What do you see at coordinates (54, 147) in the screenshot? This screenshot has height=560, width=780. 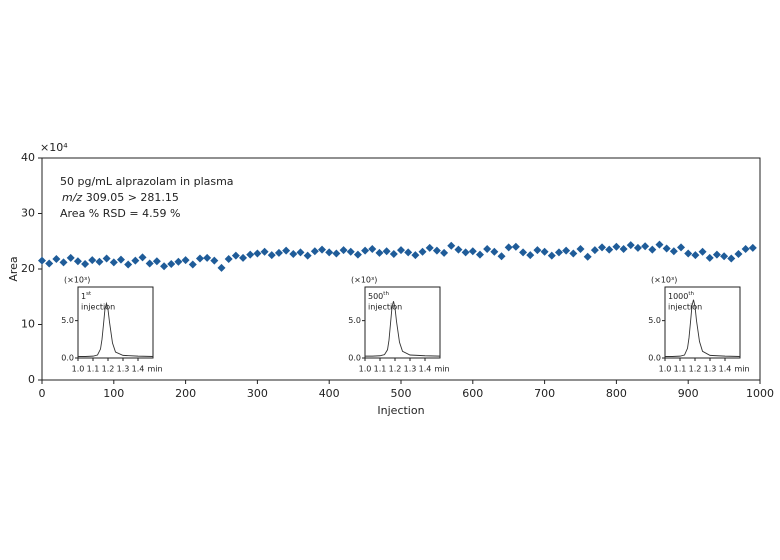 I see `y-multiplier: ×10⁴` at bounding box center [54, 147].